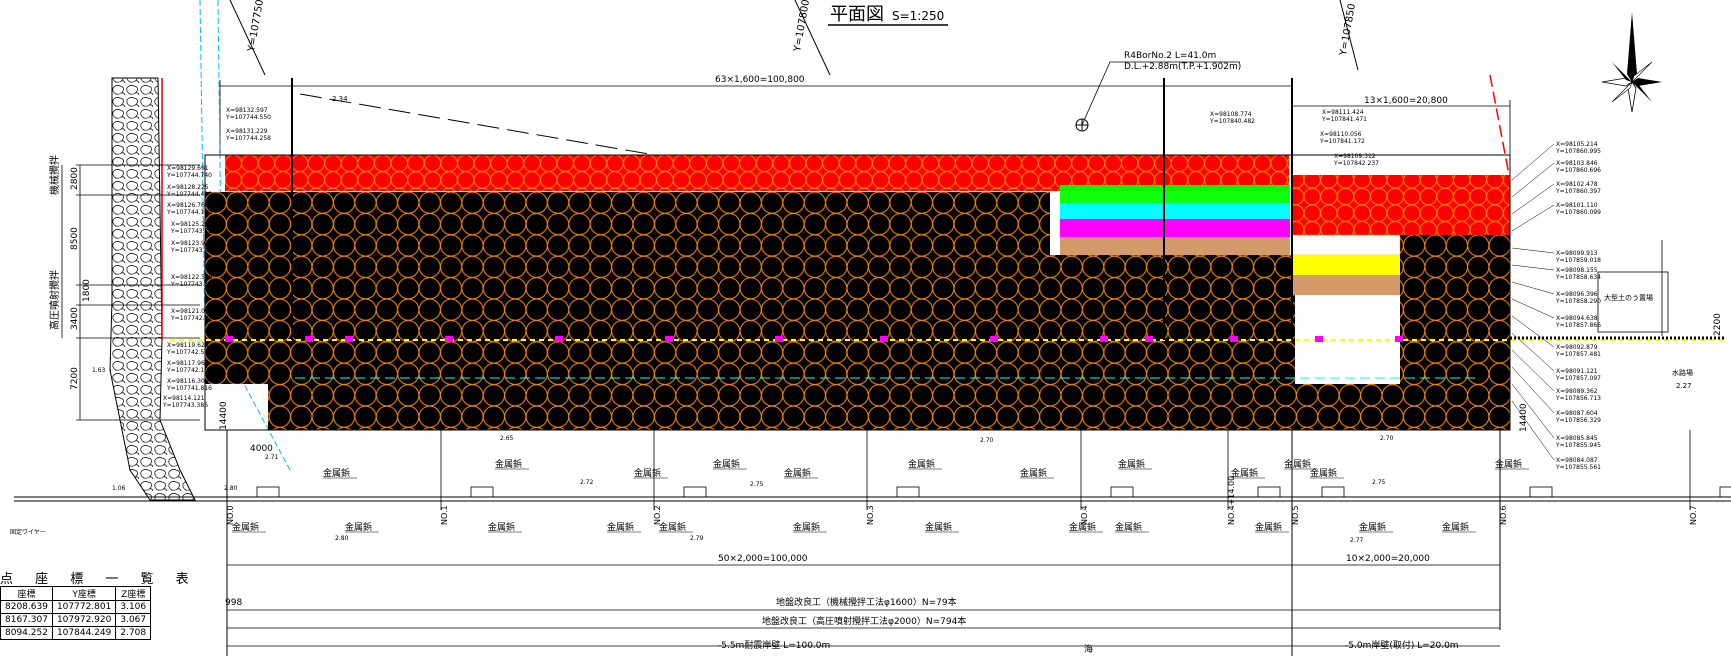  Describe the element at coordinates (193, 281) in the screenshot. I see `left-coord-7: X=98122.559 Y=107743.182` at that location.